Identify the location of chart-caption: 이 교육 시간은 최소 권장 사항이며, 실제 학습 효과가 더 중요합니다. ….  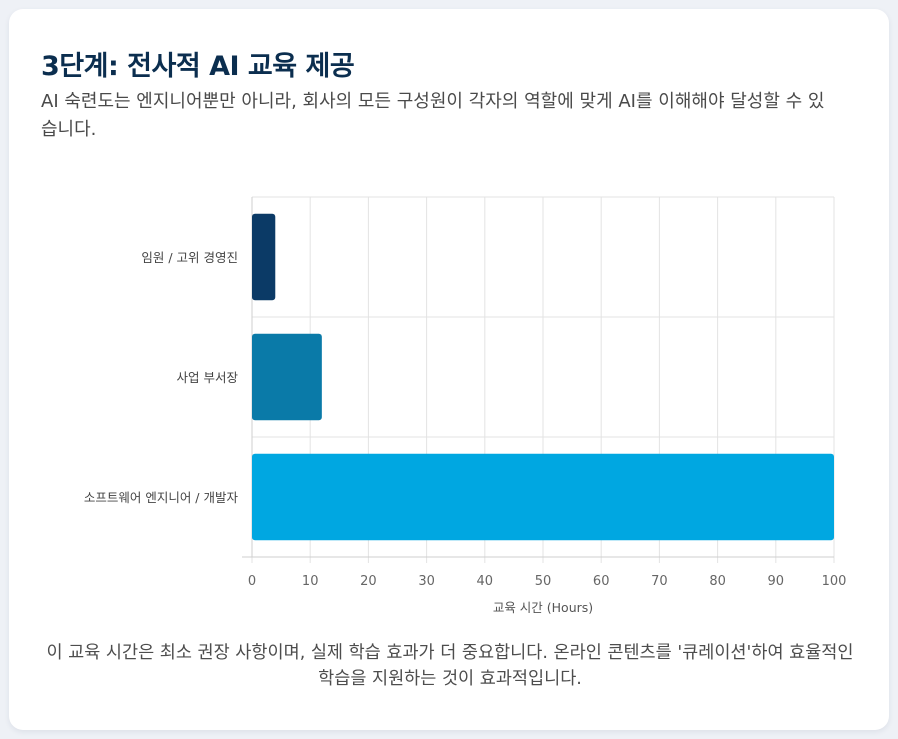
(450, 666).